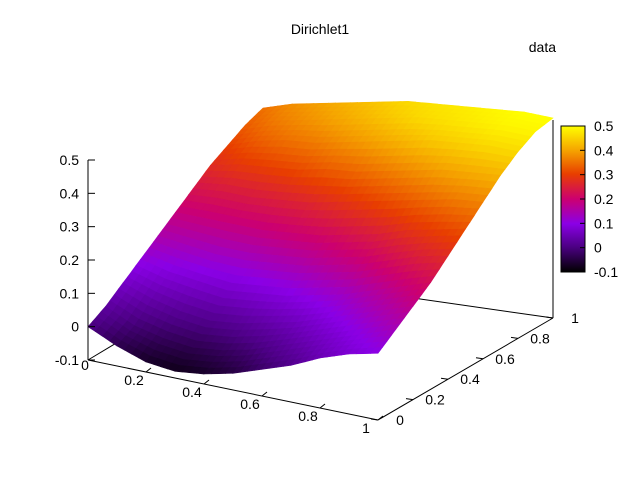  I want to click on colorbar-tick-label: 0.4, so click(604, 150).